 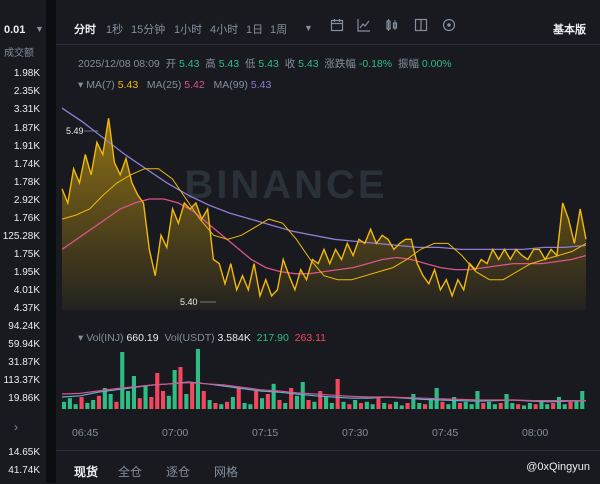 I want to click on tab-isolated: 逐仓, so click(x=178, y=472).